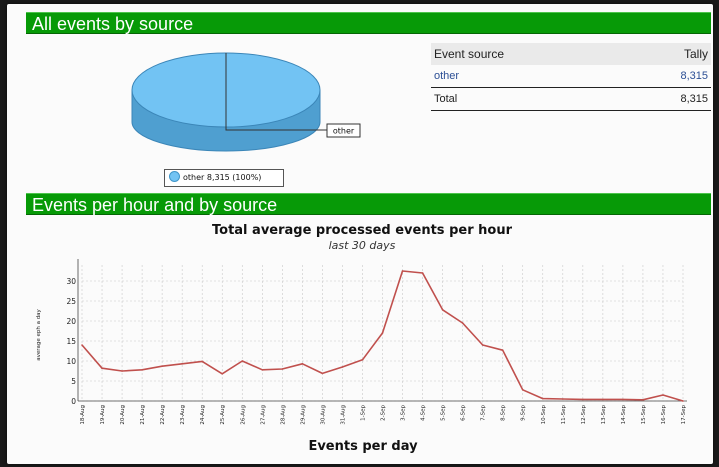 The height and width of the screenshot is (467, 719). Describe the element at coordinates (143, 415) in the screenshot. I see `x-tick-label: 21-Aug` at that location.